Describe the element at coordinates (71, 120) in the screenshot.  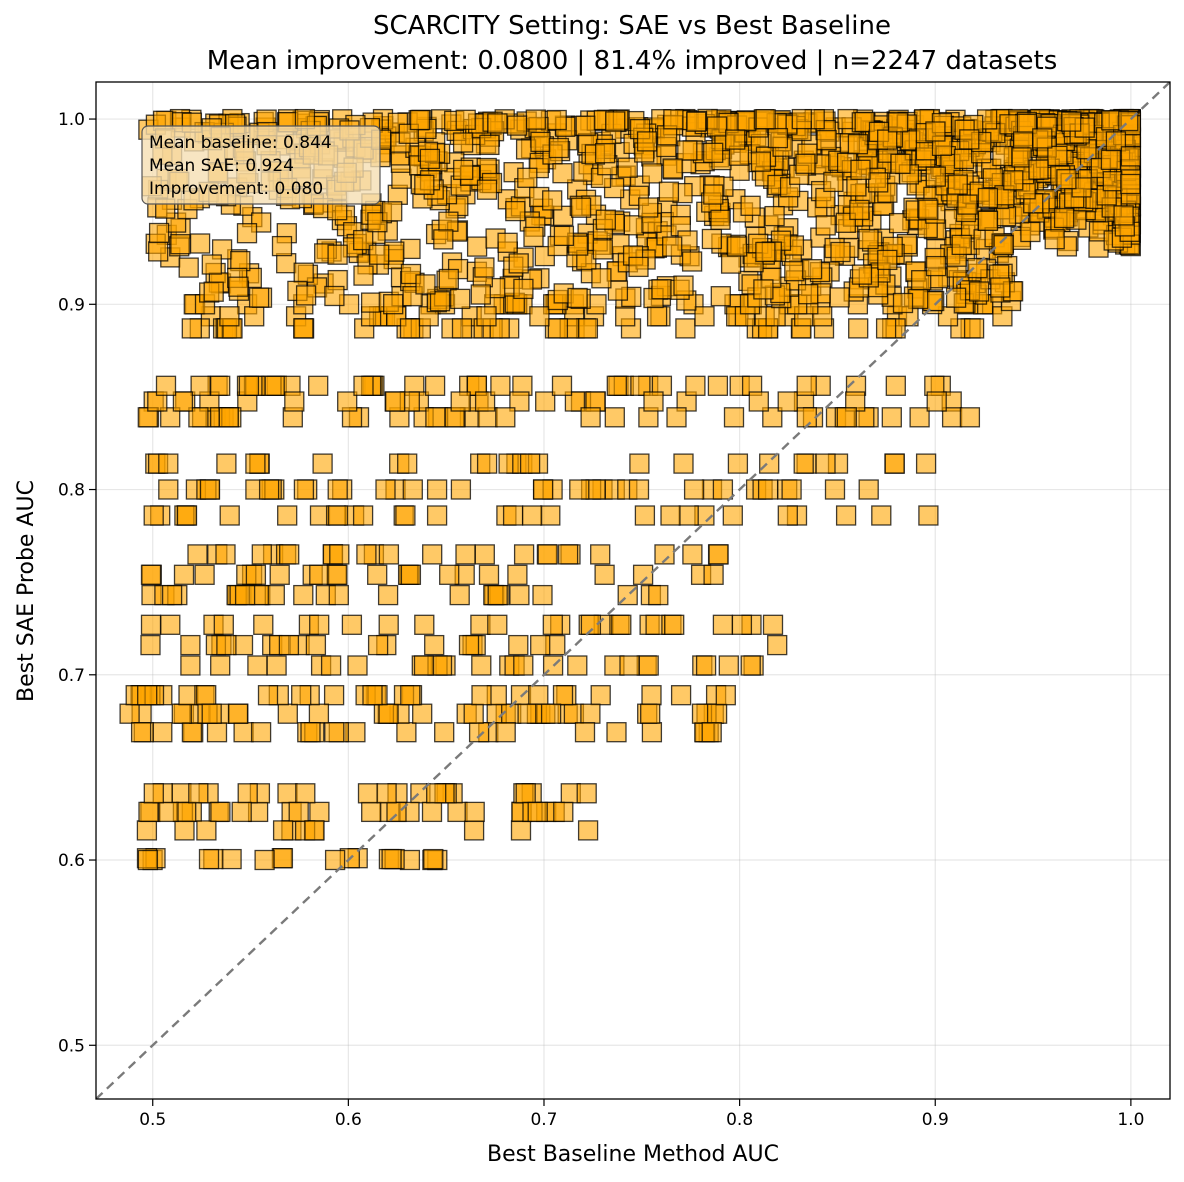
I see `y-tick-label: 1.0` at that location.